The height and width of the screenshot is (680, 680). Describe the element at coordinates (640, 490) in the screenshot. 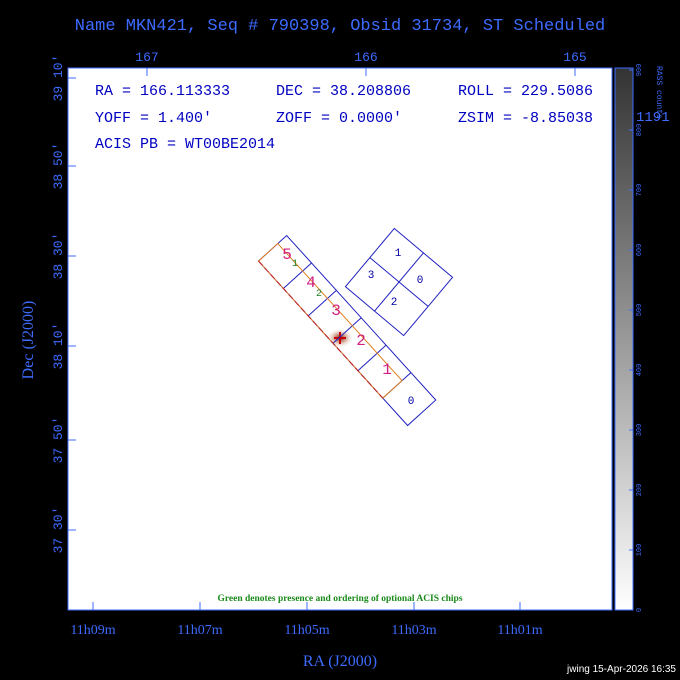

I see `colorbar-tick-label: 200` at that location.